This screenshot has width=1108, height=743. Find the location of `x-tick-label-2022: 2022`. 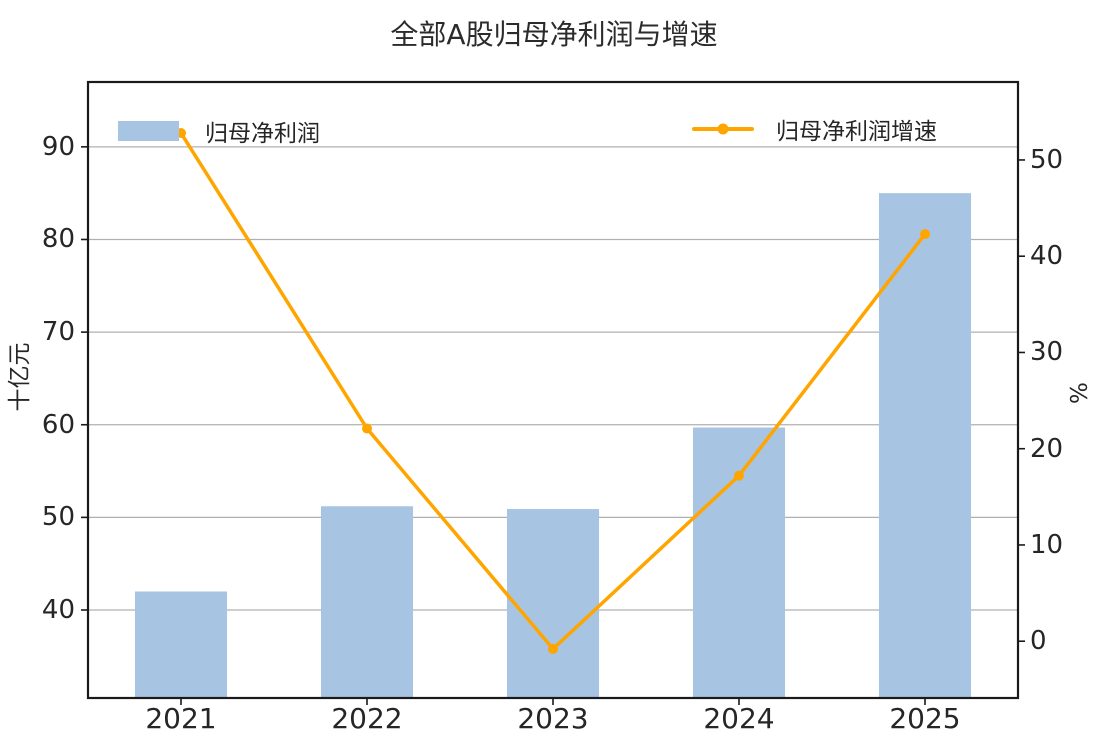

x-tick-label-2022: 2022 is located at coordinates (367, 718).